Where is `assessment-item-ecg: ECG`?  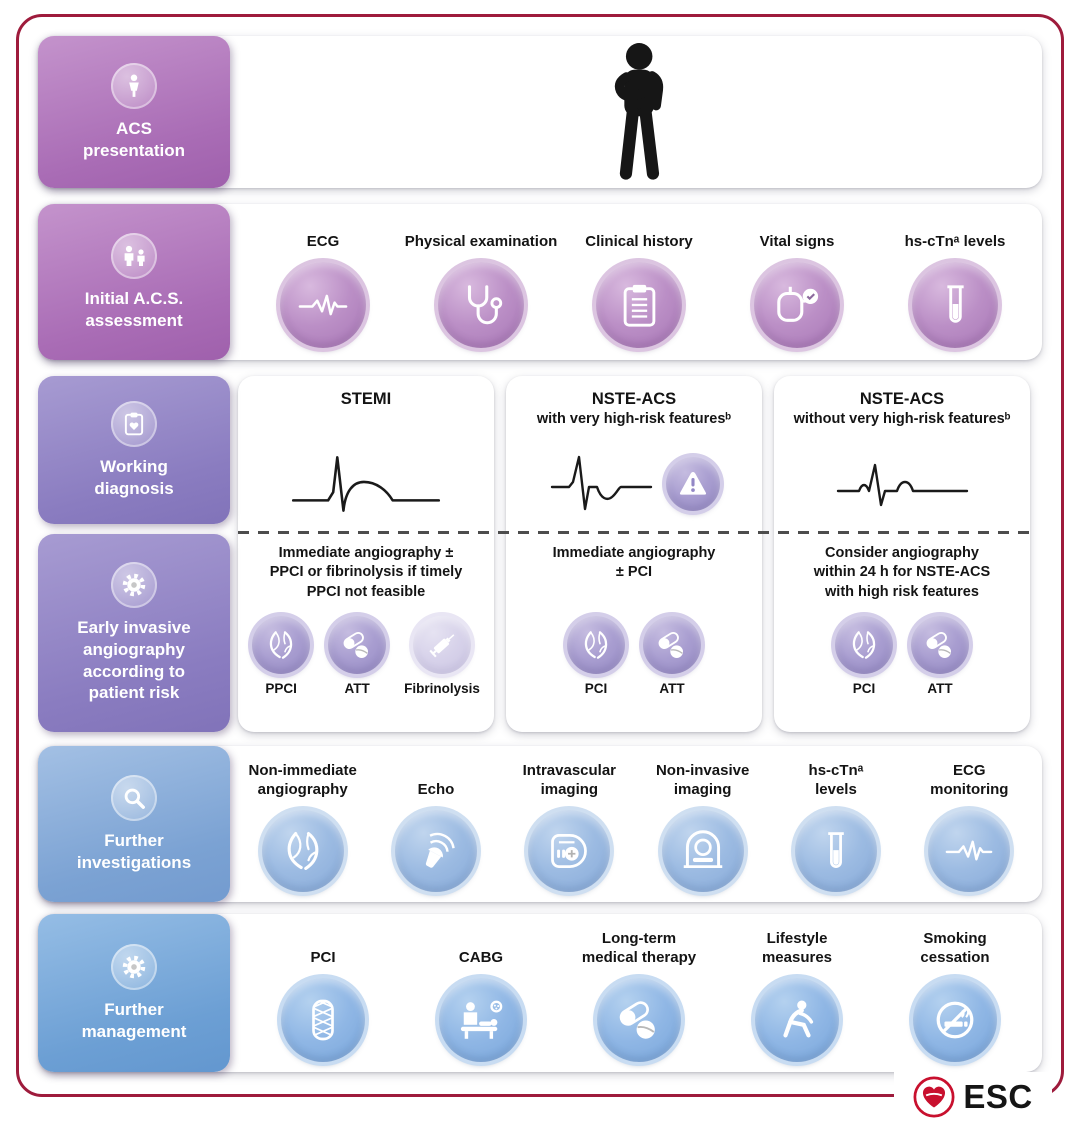
assessment-item-ecg: ECG is located at coordinates (323, 282).